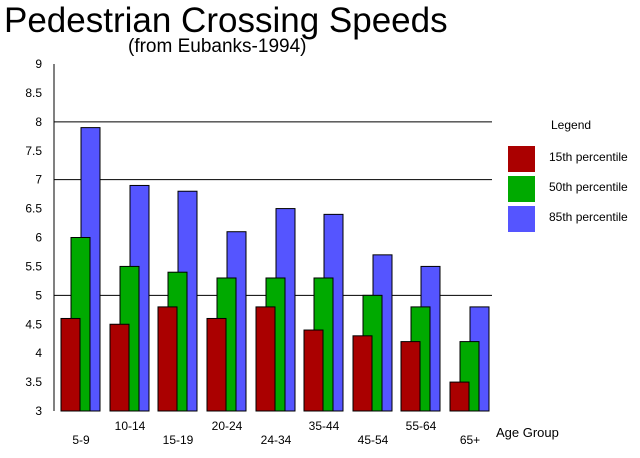 The width and height of the screenshot is (640, 458). What do you see at coordinates (130, 426) in the screenshot?
I see `x-tick-label: 10-14` at bounding box center [130, 426].